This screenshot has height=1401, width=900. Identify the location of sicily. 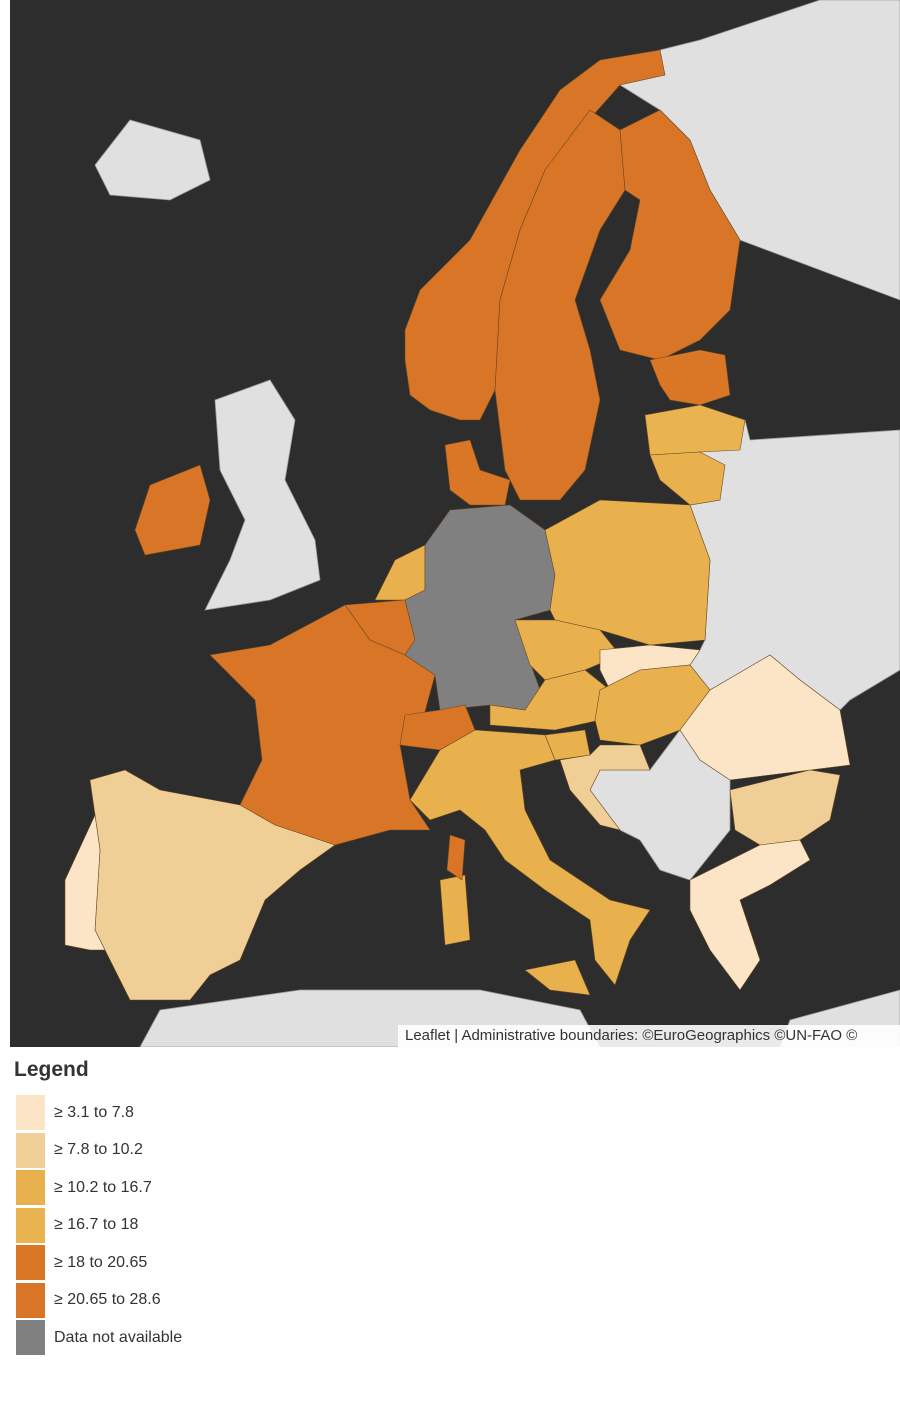
(557, 977).